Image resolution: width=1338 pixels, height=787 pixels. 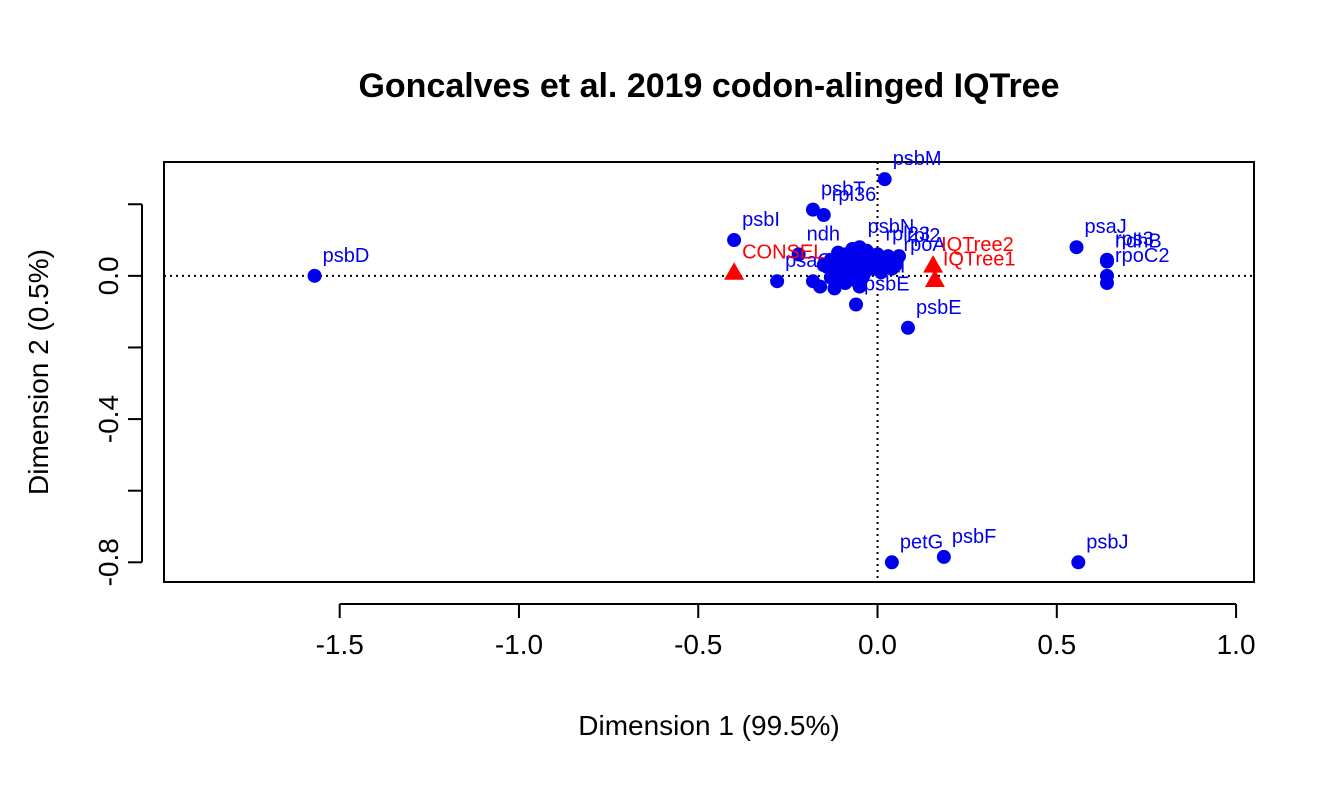 What do you see at coordinates (921, 542) in the screenshot?
I see `data-label: petG` at bounding box center [921, 542].